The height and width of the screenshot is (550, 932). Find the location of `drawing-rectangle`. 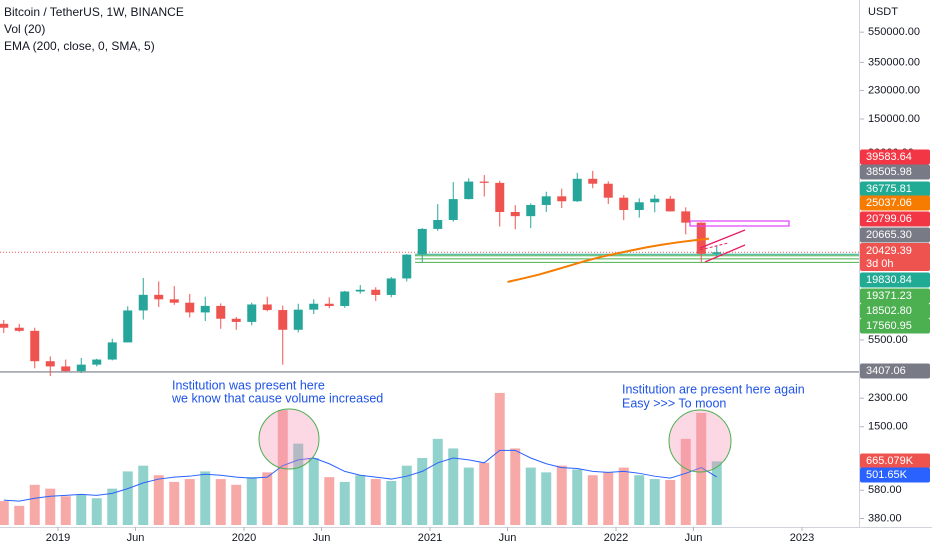

drawing-rectangle is located at coordinates (739, 223).